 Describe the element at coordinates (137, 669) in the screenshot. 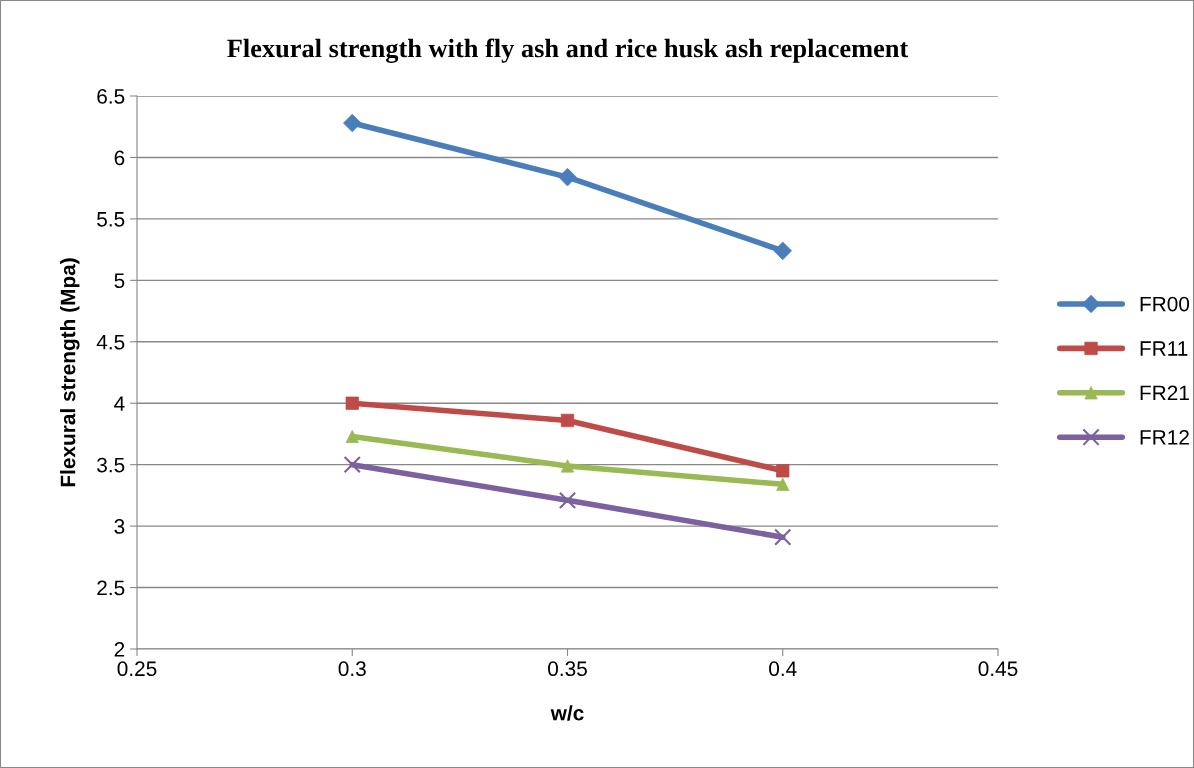

I see `x-tick-label: 0.25` at that location.